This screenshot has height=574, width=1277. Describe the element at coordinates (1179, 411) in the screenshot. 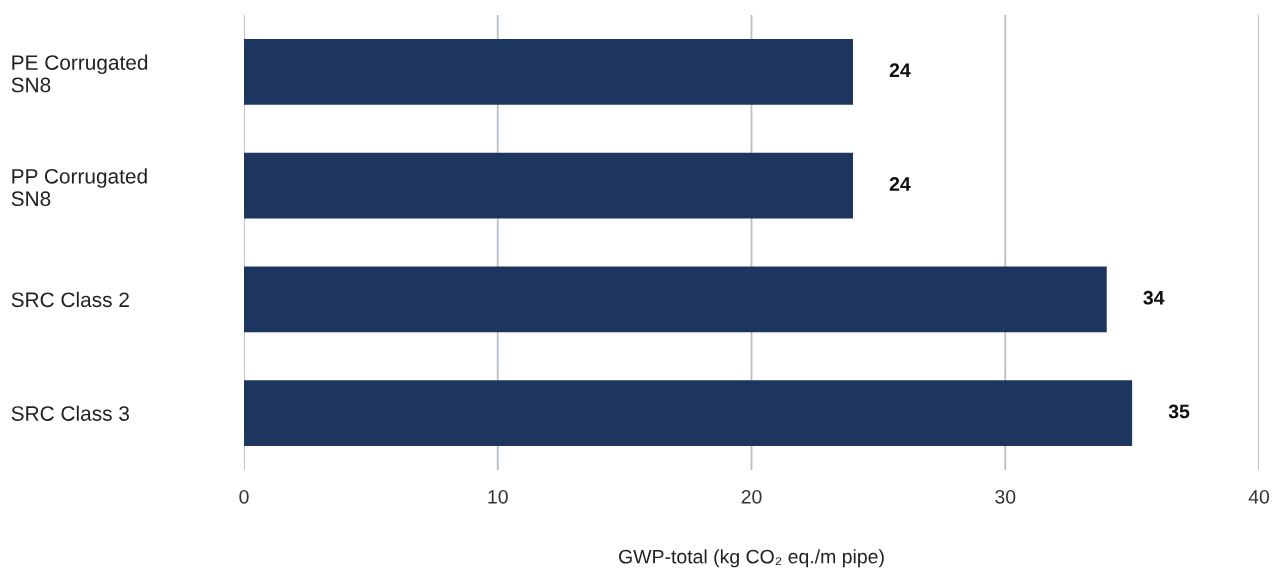

I see `data-label: 35` at that location.